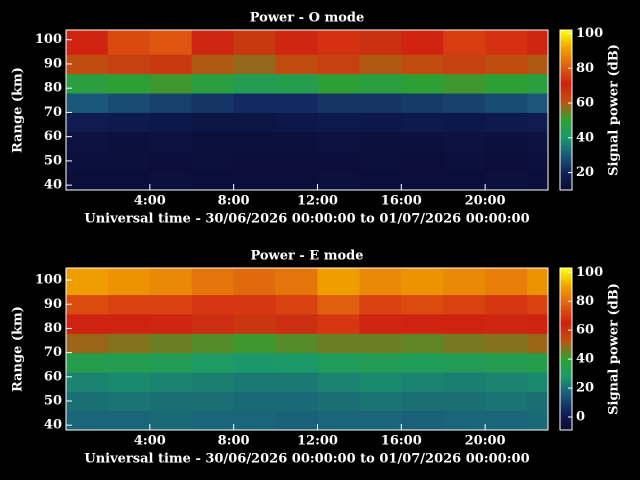  I want to click on colorbar-tick-label: 0, so click(580, 416).